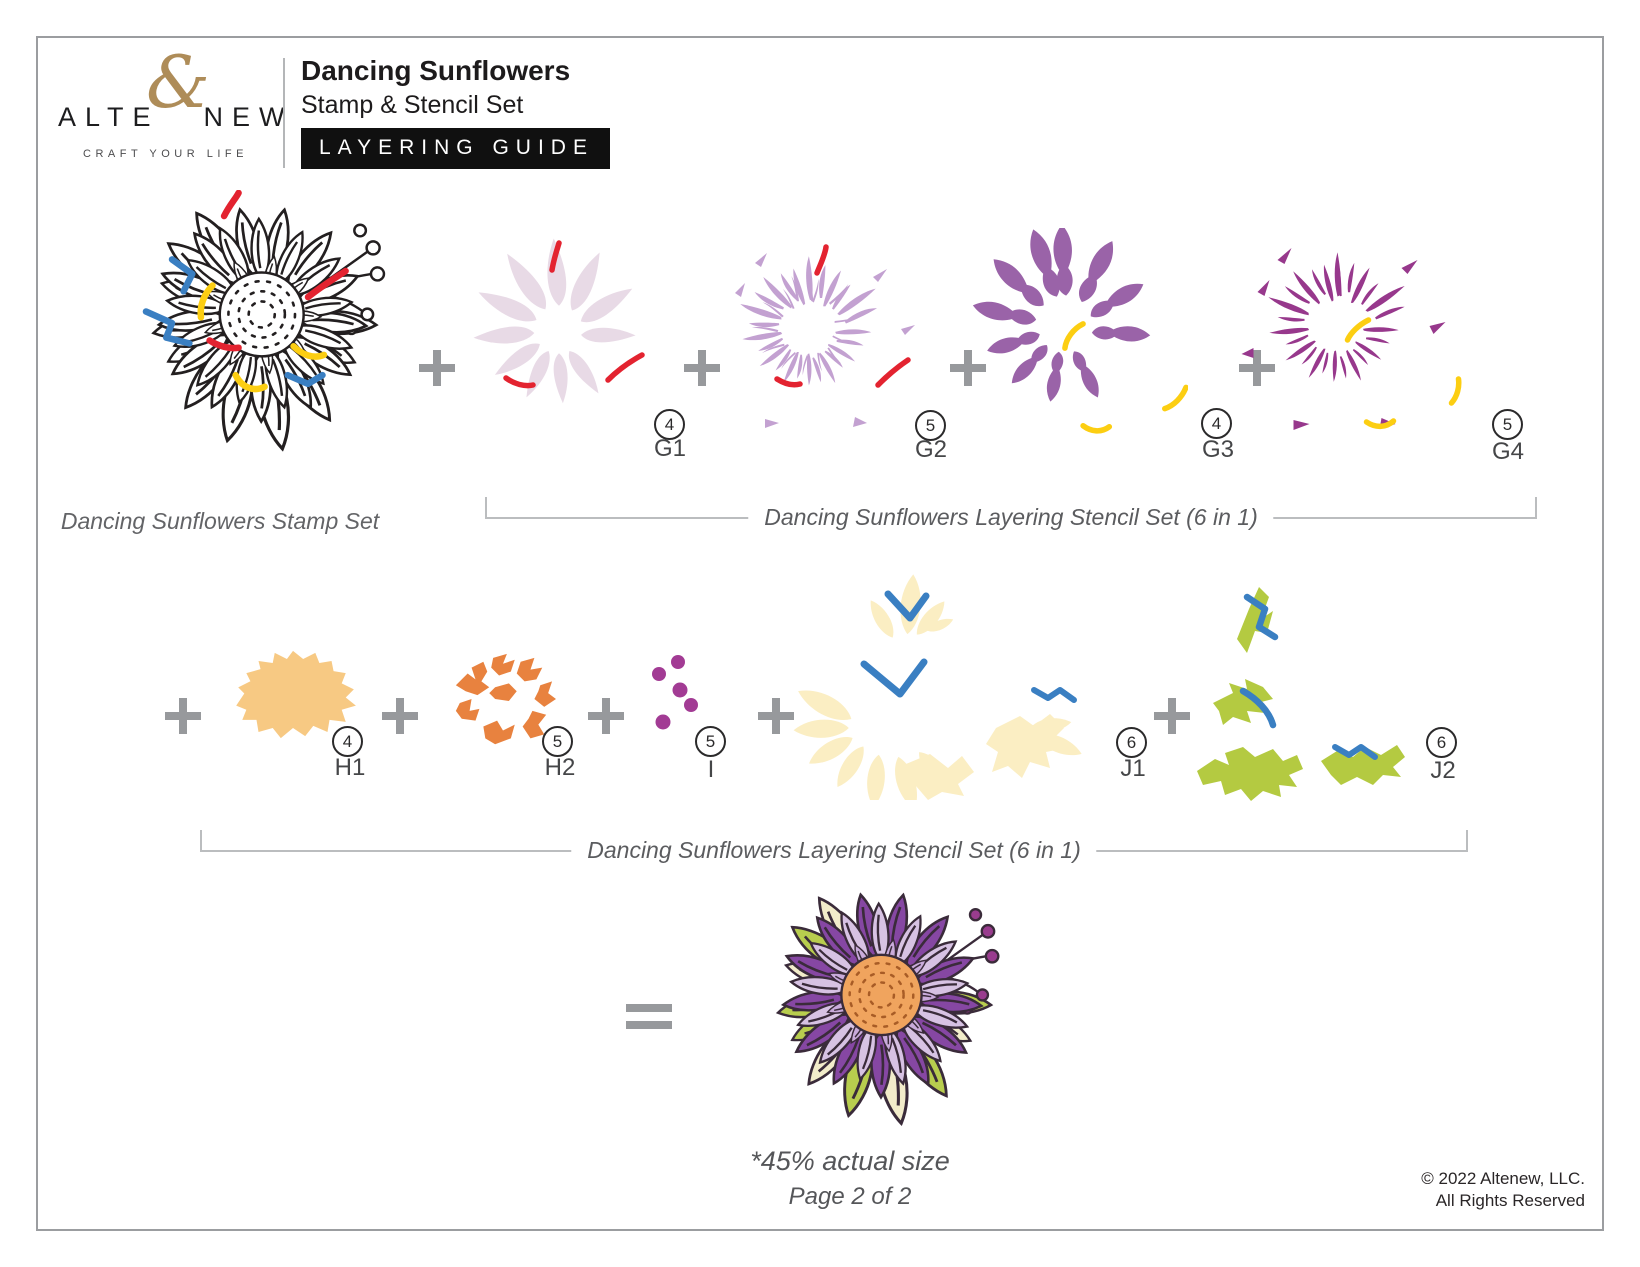 The height and width of the screenshot is (1267, 1640). Describe the element at coordinates (505, 699) in the screenshot. I see `stencil-h2-illustration` at that location.